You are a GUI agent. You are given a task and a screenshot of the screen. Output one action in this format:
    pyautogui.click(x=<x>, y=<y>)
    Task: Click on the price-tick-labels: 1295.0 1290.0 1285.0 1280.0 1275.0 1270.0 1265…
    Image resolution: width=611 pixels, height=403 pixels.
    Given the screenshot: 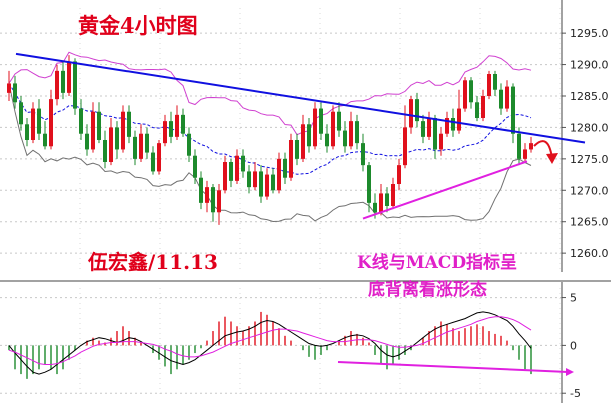 What is the action you would take?
    pyautogui.click(x=589, y=143)
    